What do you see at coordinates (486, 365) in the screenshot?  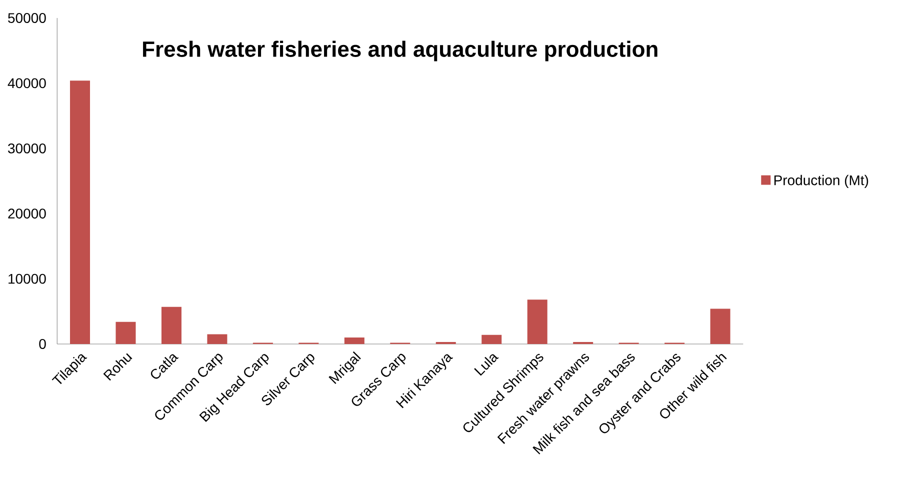 I see `x-tick-label: Lula` at bounding box center [486, 365].